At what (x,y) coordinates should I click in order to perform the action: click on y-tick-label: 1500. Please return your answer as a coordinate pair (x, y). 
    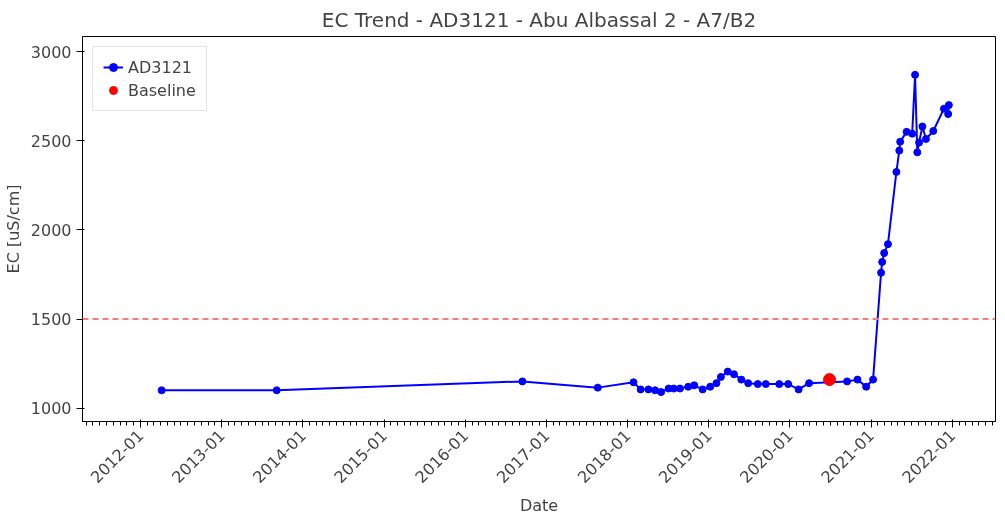
    Looking at the image, I should click on (51, 320).